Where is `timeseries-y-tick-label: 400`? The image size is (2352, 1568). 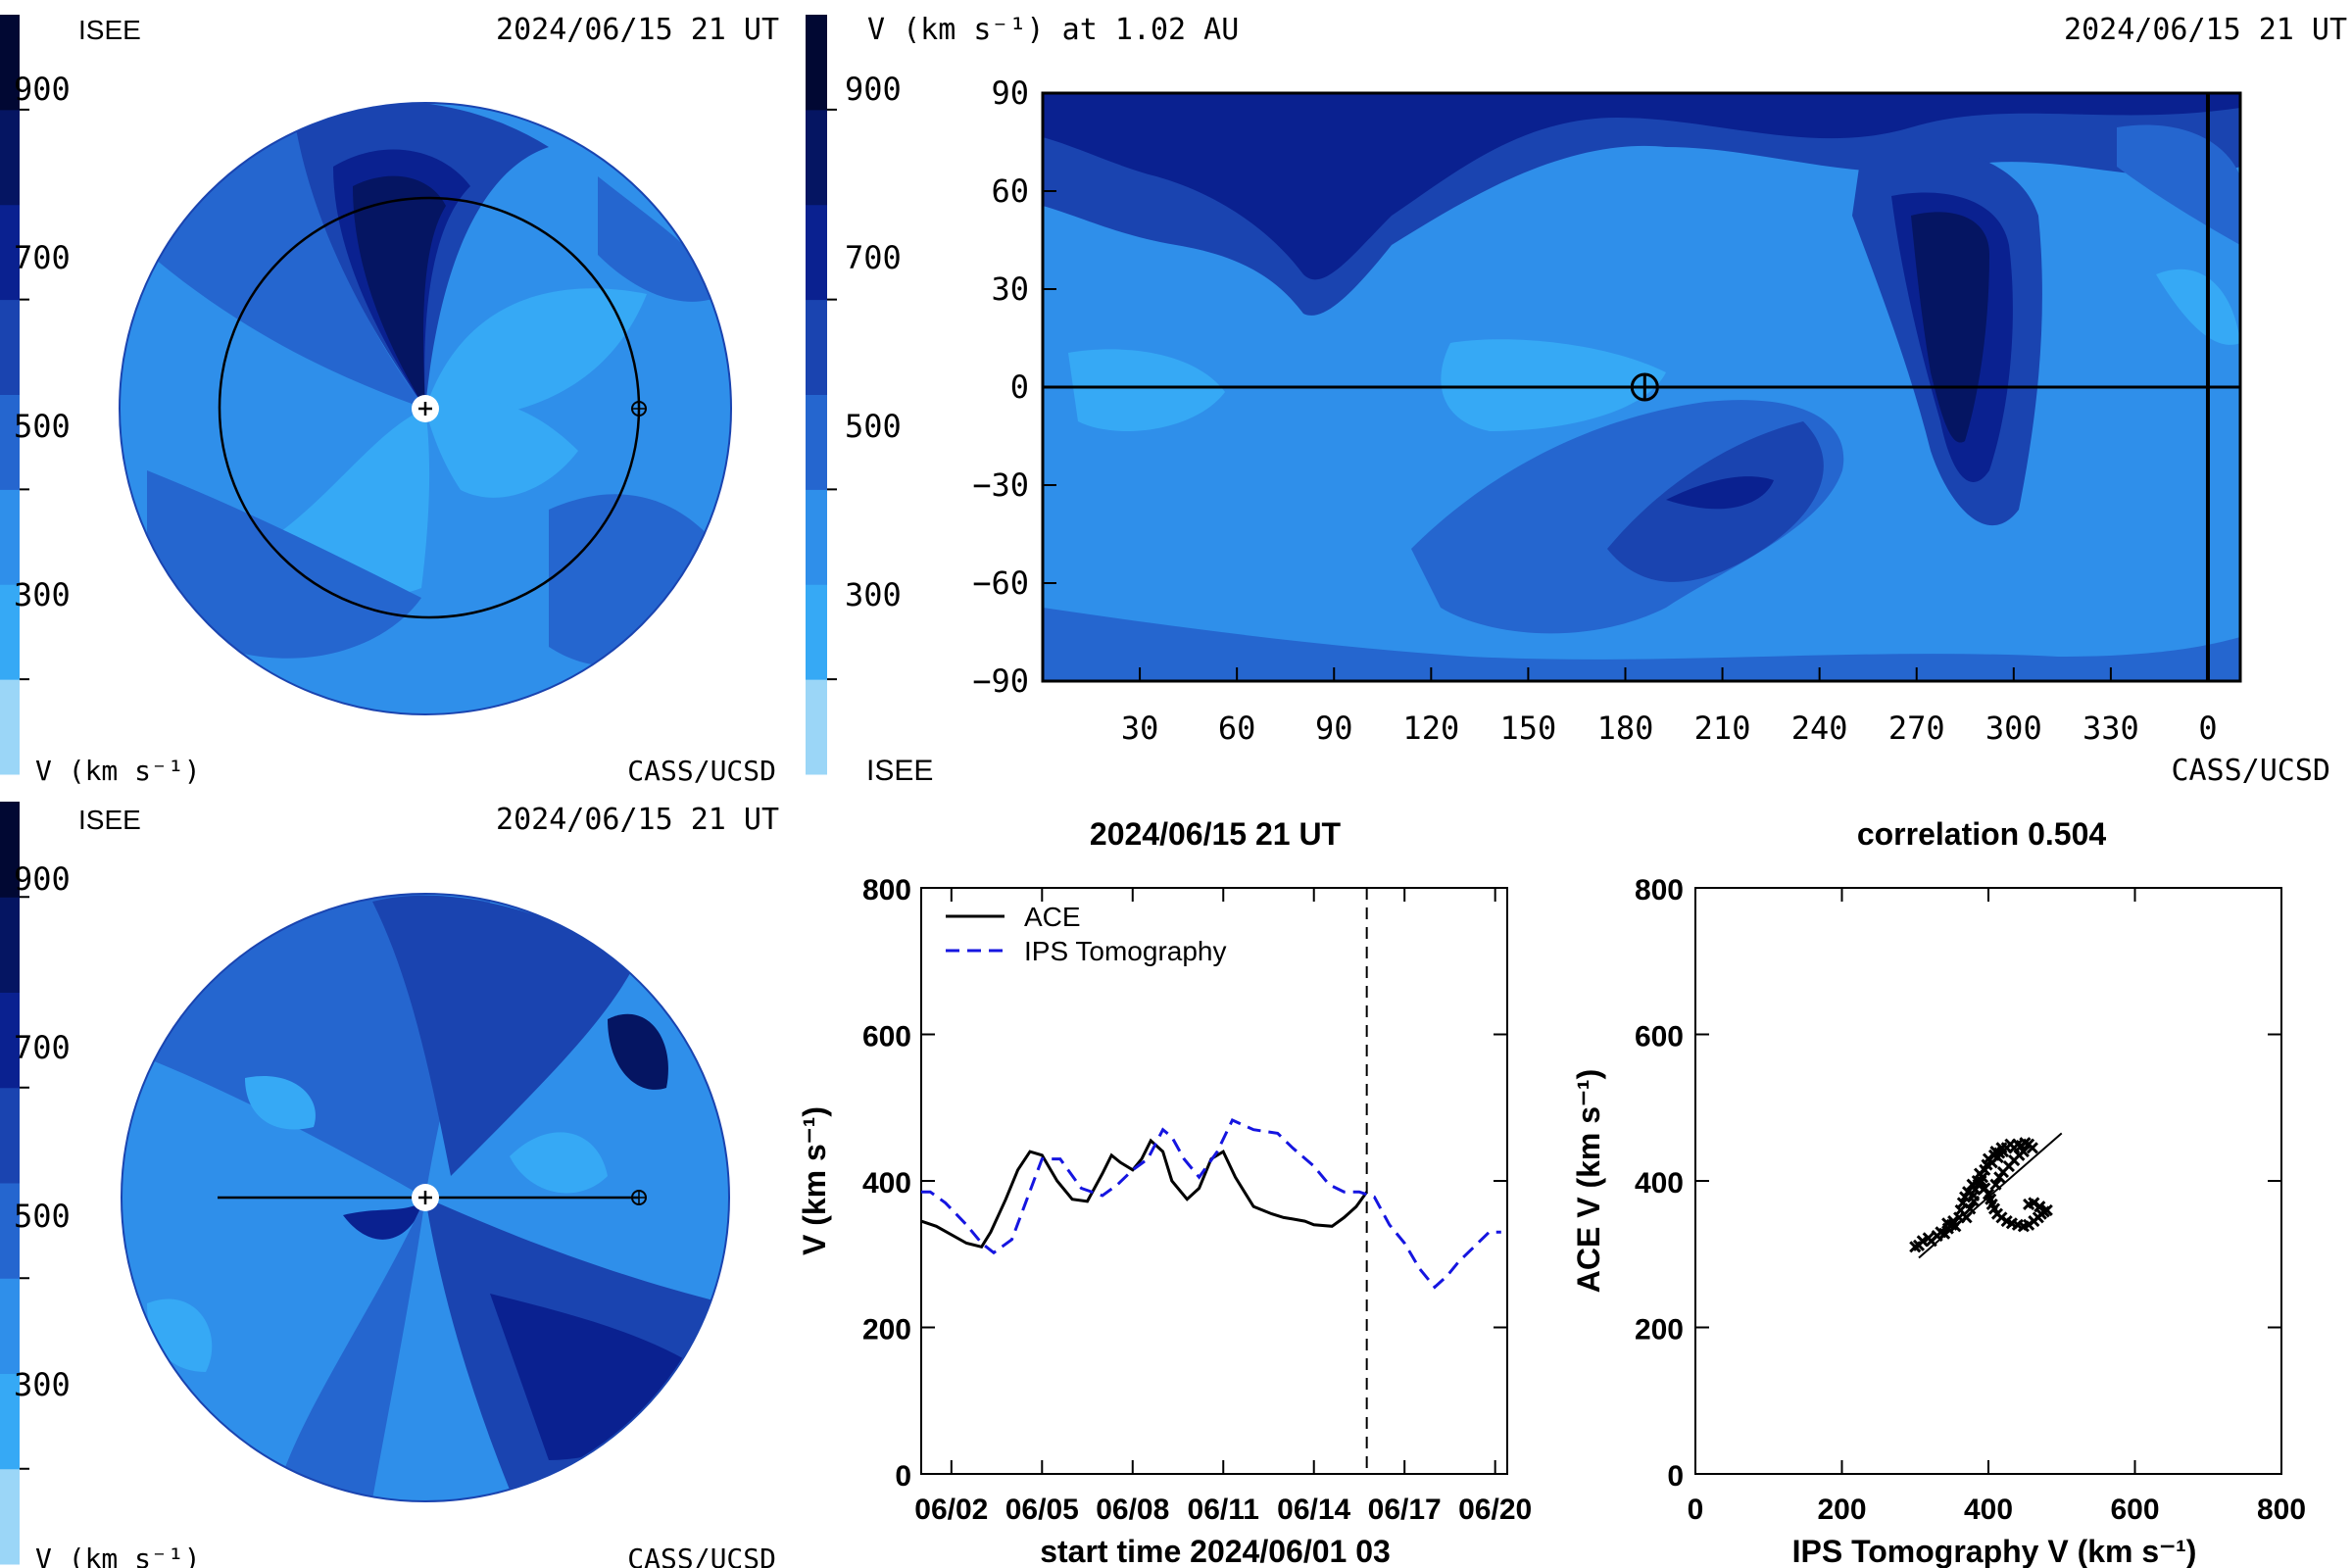 timeseries-y-tick-label: 400 is located at coordinates (886, 1183).